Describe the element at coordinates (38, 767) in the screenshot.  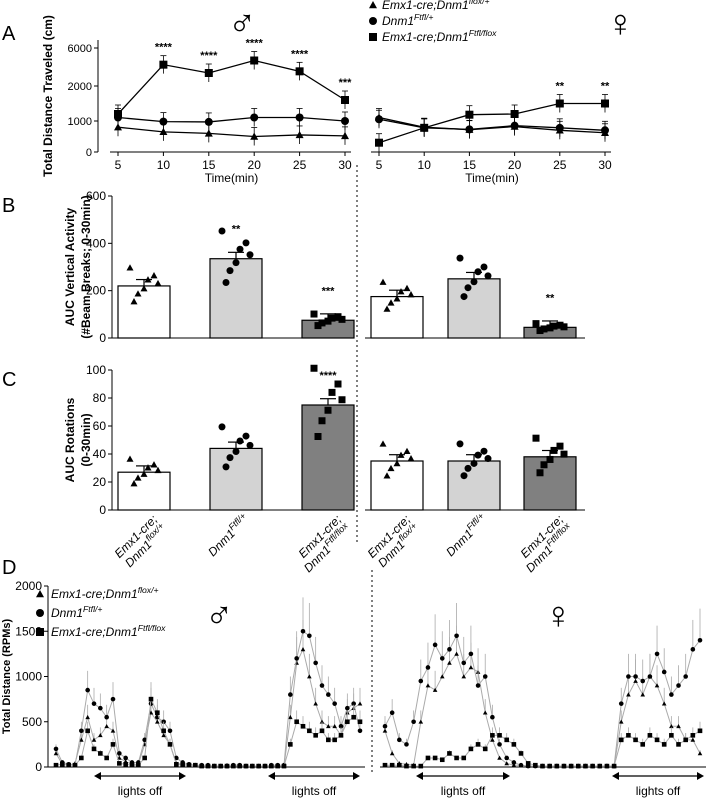
I see `d-y-tick-label: 0` at that location.